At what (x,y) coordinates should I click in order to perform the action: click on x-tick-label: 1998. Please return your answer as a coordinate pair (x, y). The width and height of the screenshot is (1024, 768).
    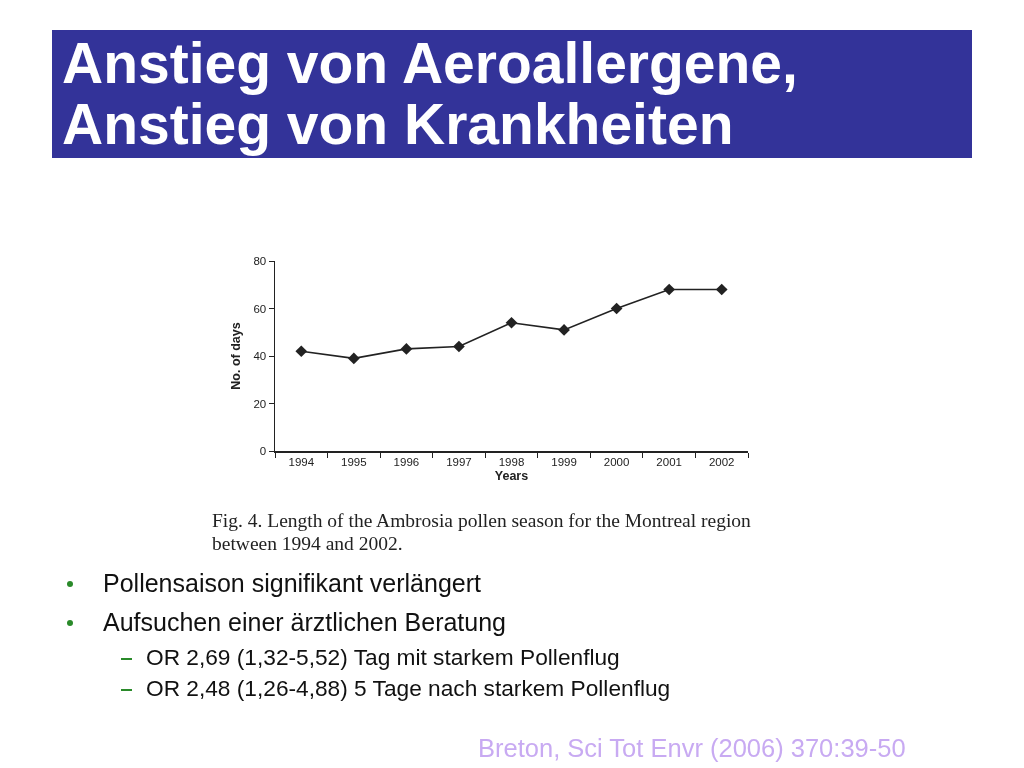
    Looking at the image, I should click on (511, 462).